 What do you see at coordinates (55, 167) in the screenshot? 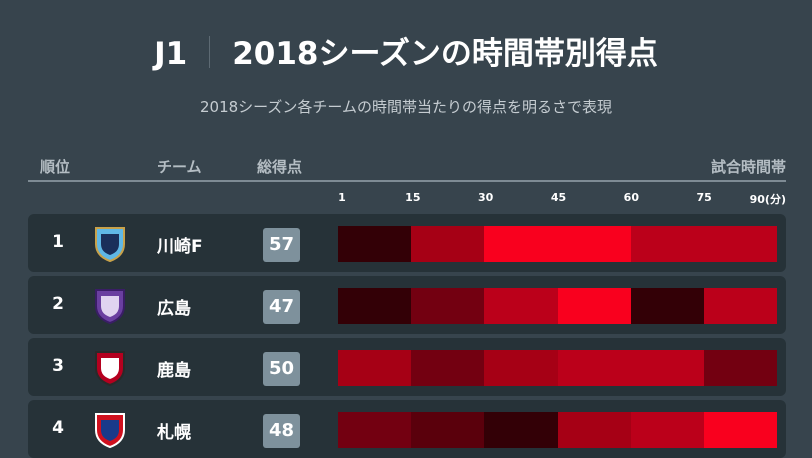
I see `column-header-rank: 順位` at bounding box center [55, 167].